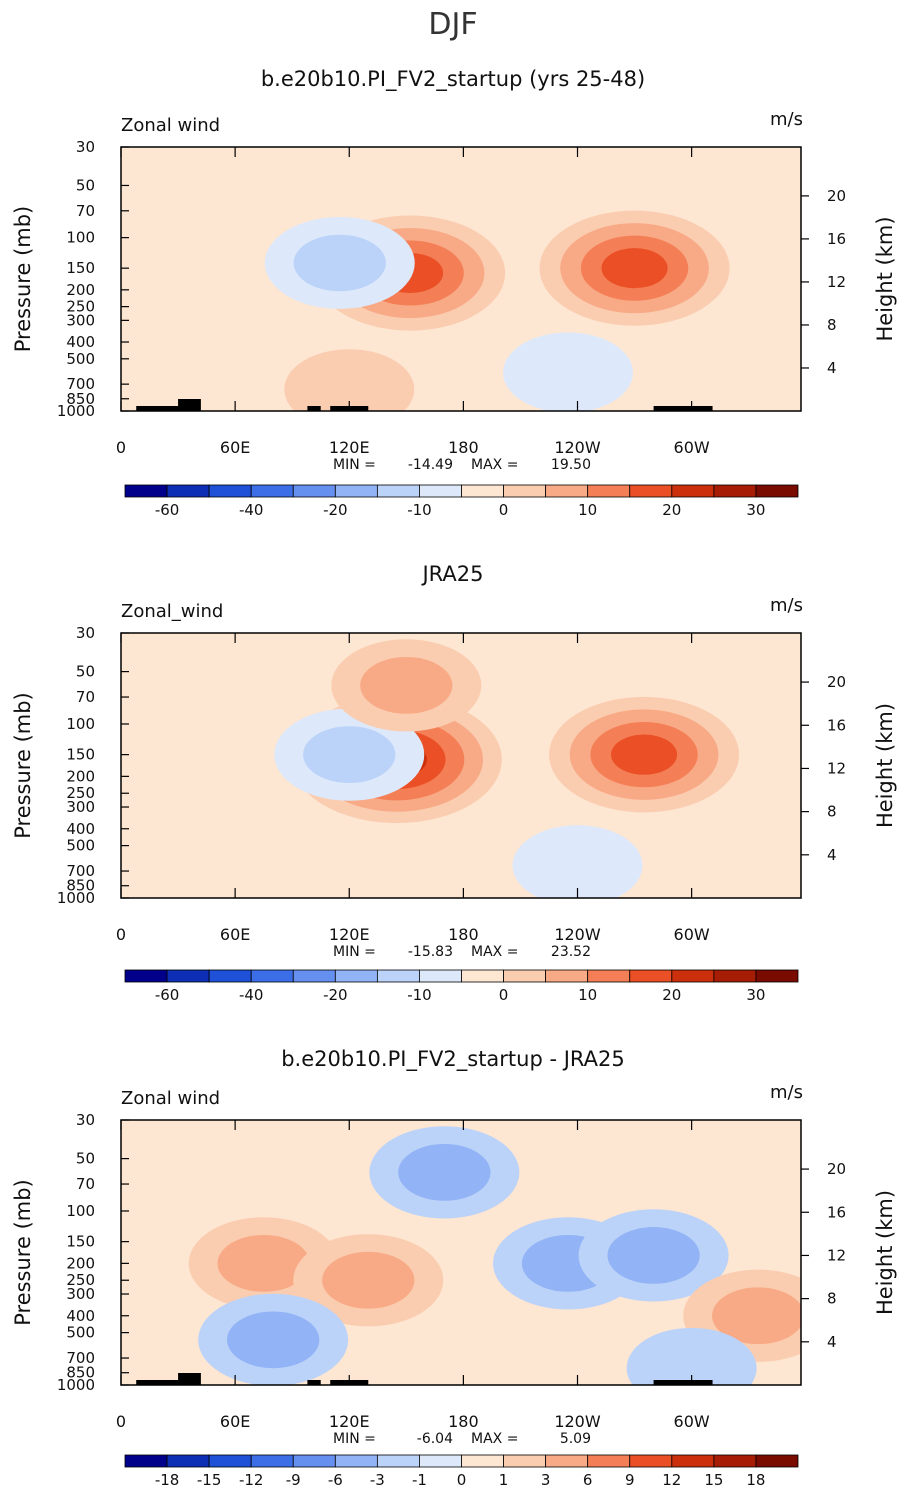 This screenshot has width=907, height=1493. What do you see at coordinates (430, 465) in the screenshot?
I see `min-value: -14.49` at bounding box center [430, 465].